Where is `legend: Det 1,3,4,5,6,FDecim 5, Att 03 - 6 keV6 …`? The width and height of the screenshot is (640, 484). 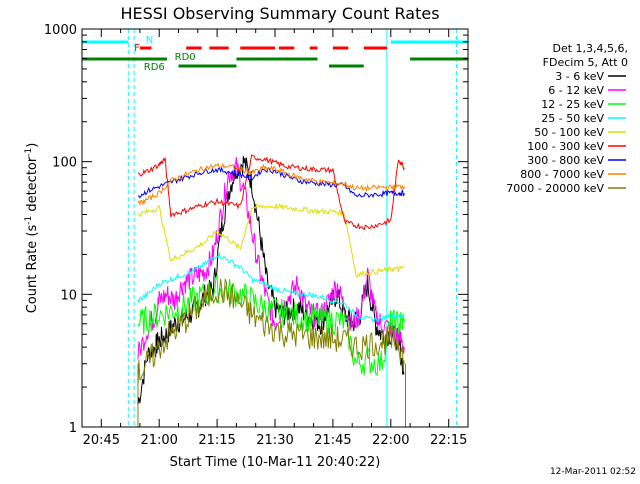 legend: Det 1,3,4,5,6,FDecim 5, Att 03 - 6 keV6 … is located at coordinates (567, 118).